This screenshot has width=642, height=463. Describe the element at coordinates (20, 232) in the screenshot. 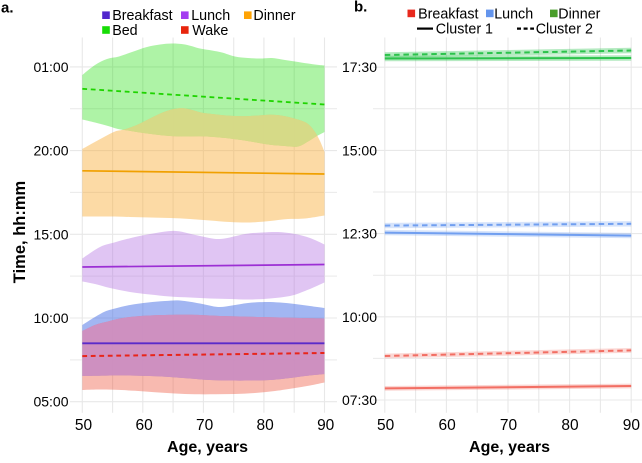

I see `svg-text: Time, hh:mm` at that location.